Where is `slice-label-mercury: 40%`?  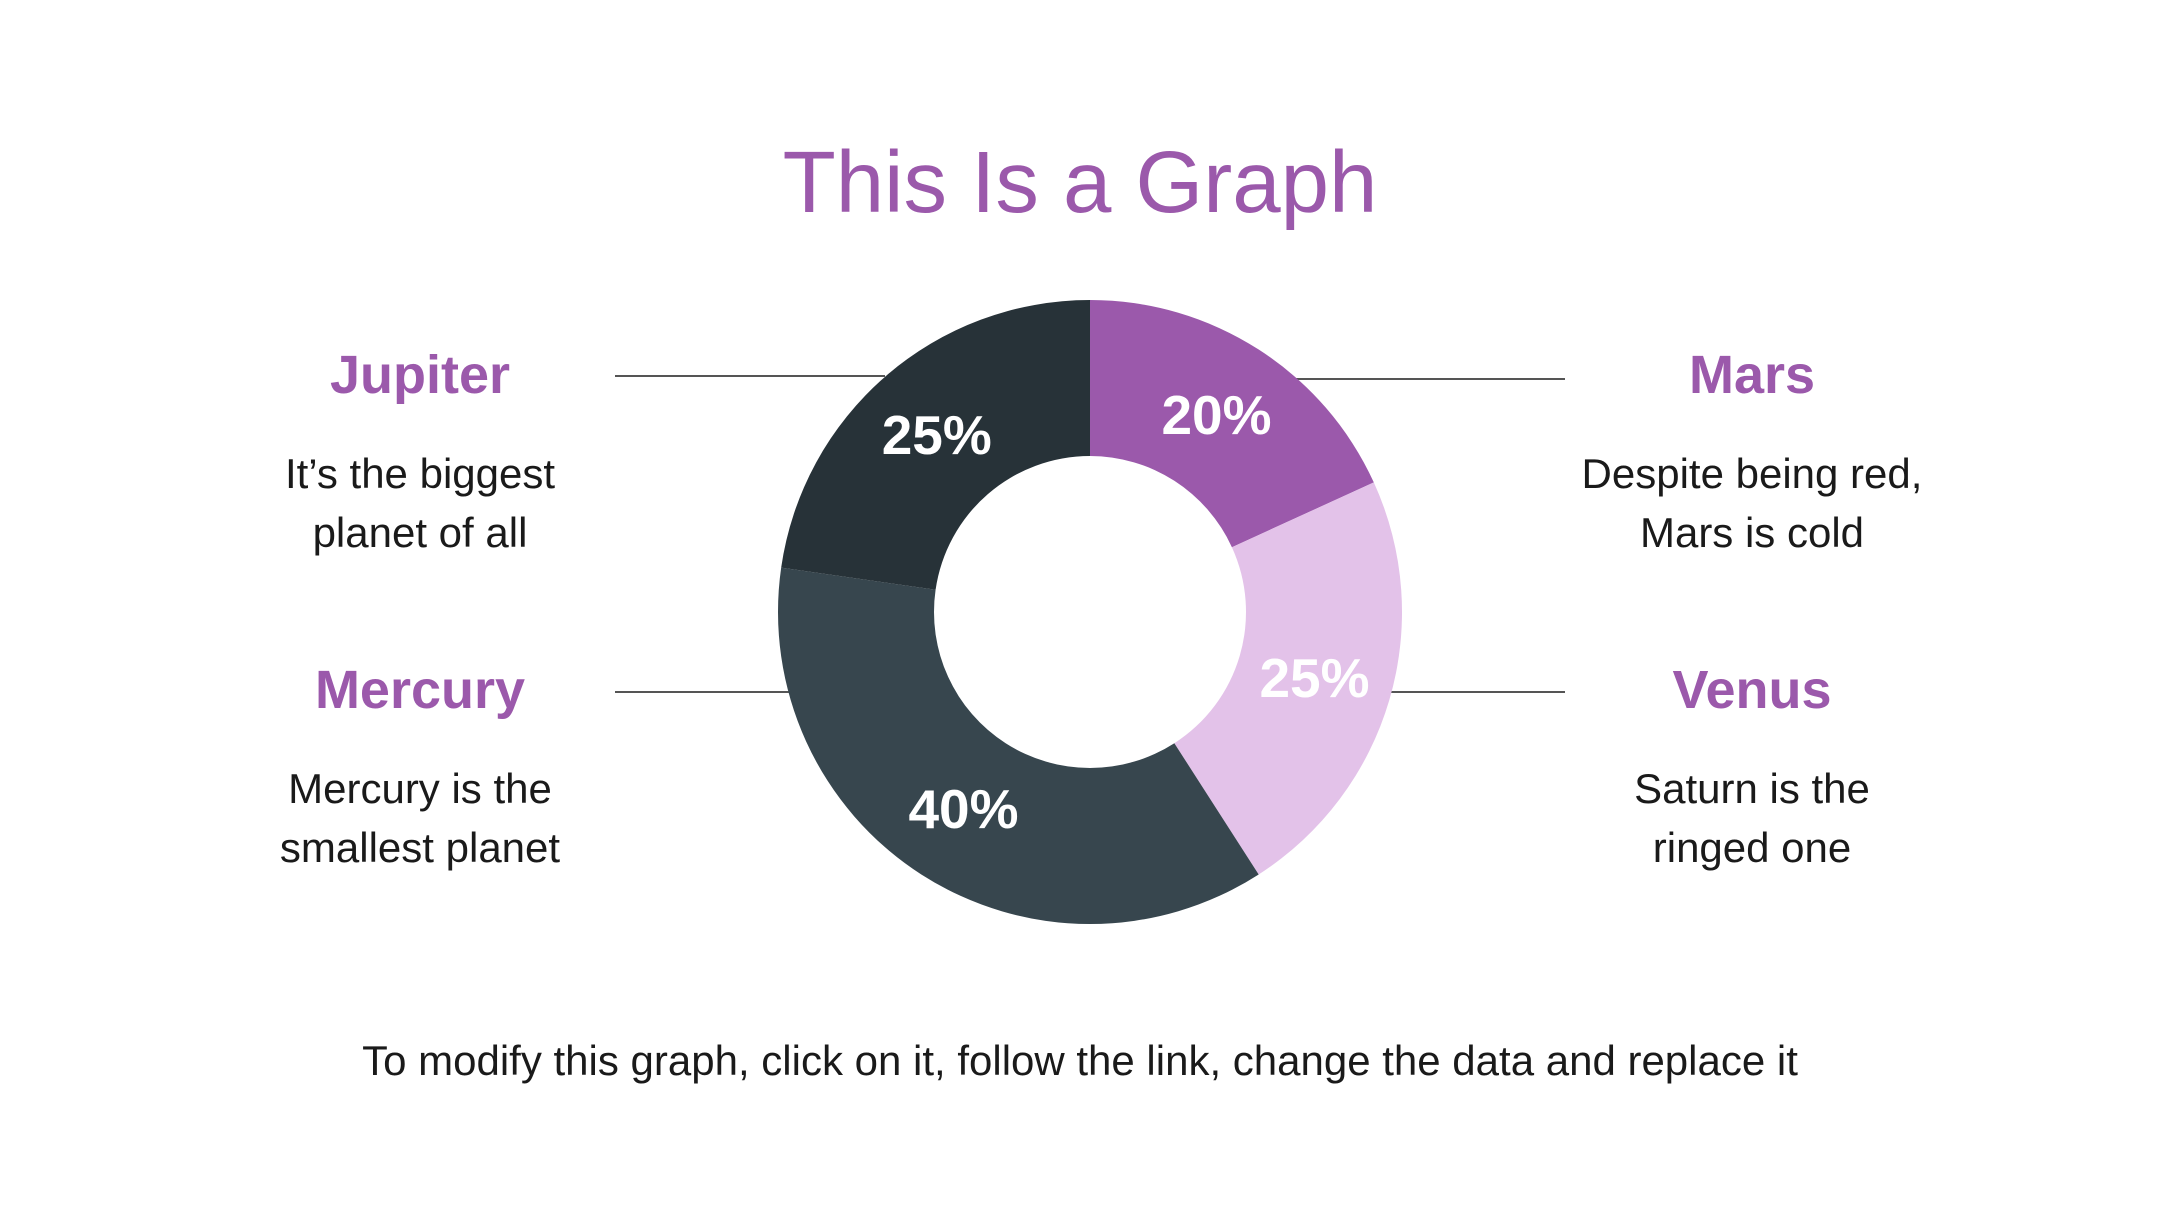
slice-label-mercury: 40% is located at coordinates (963, 809).